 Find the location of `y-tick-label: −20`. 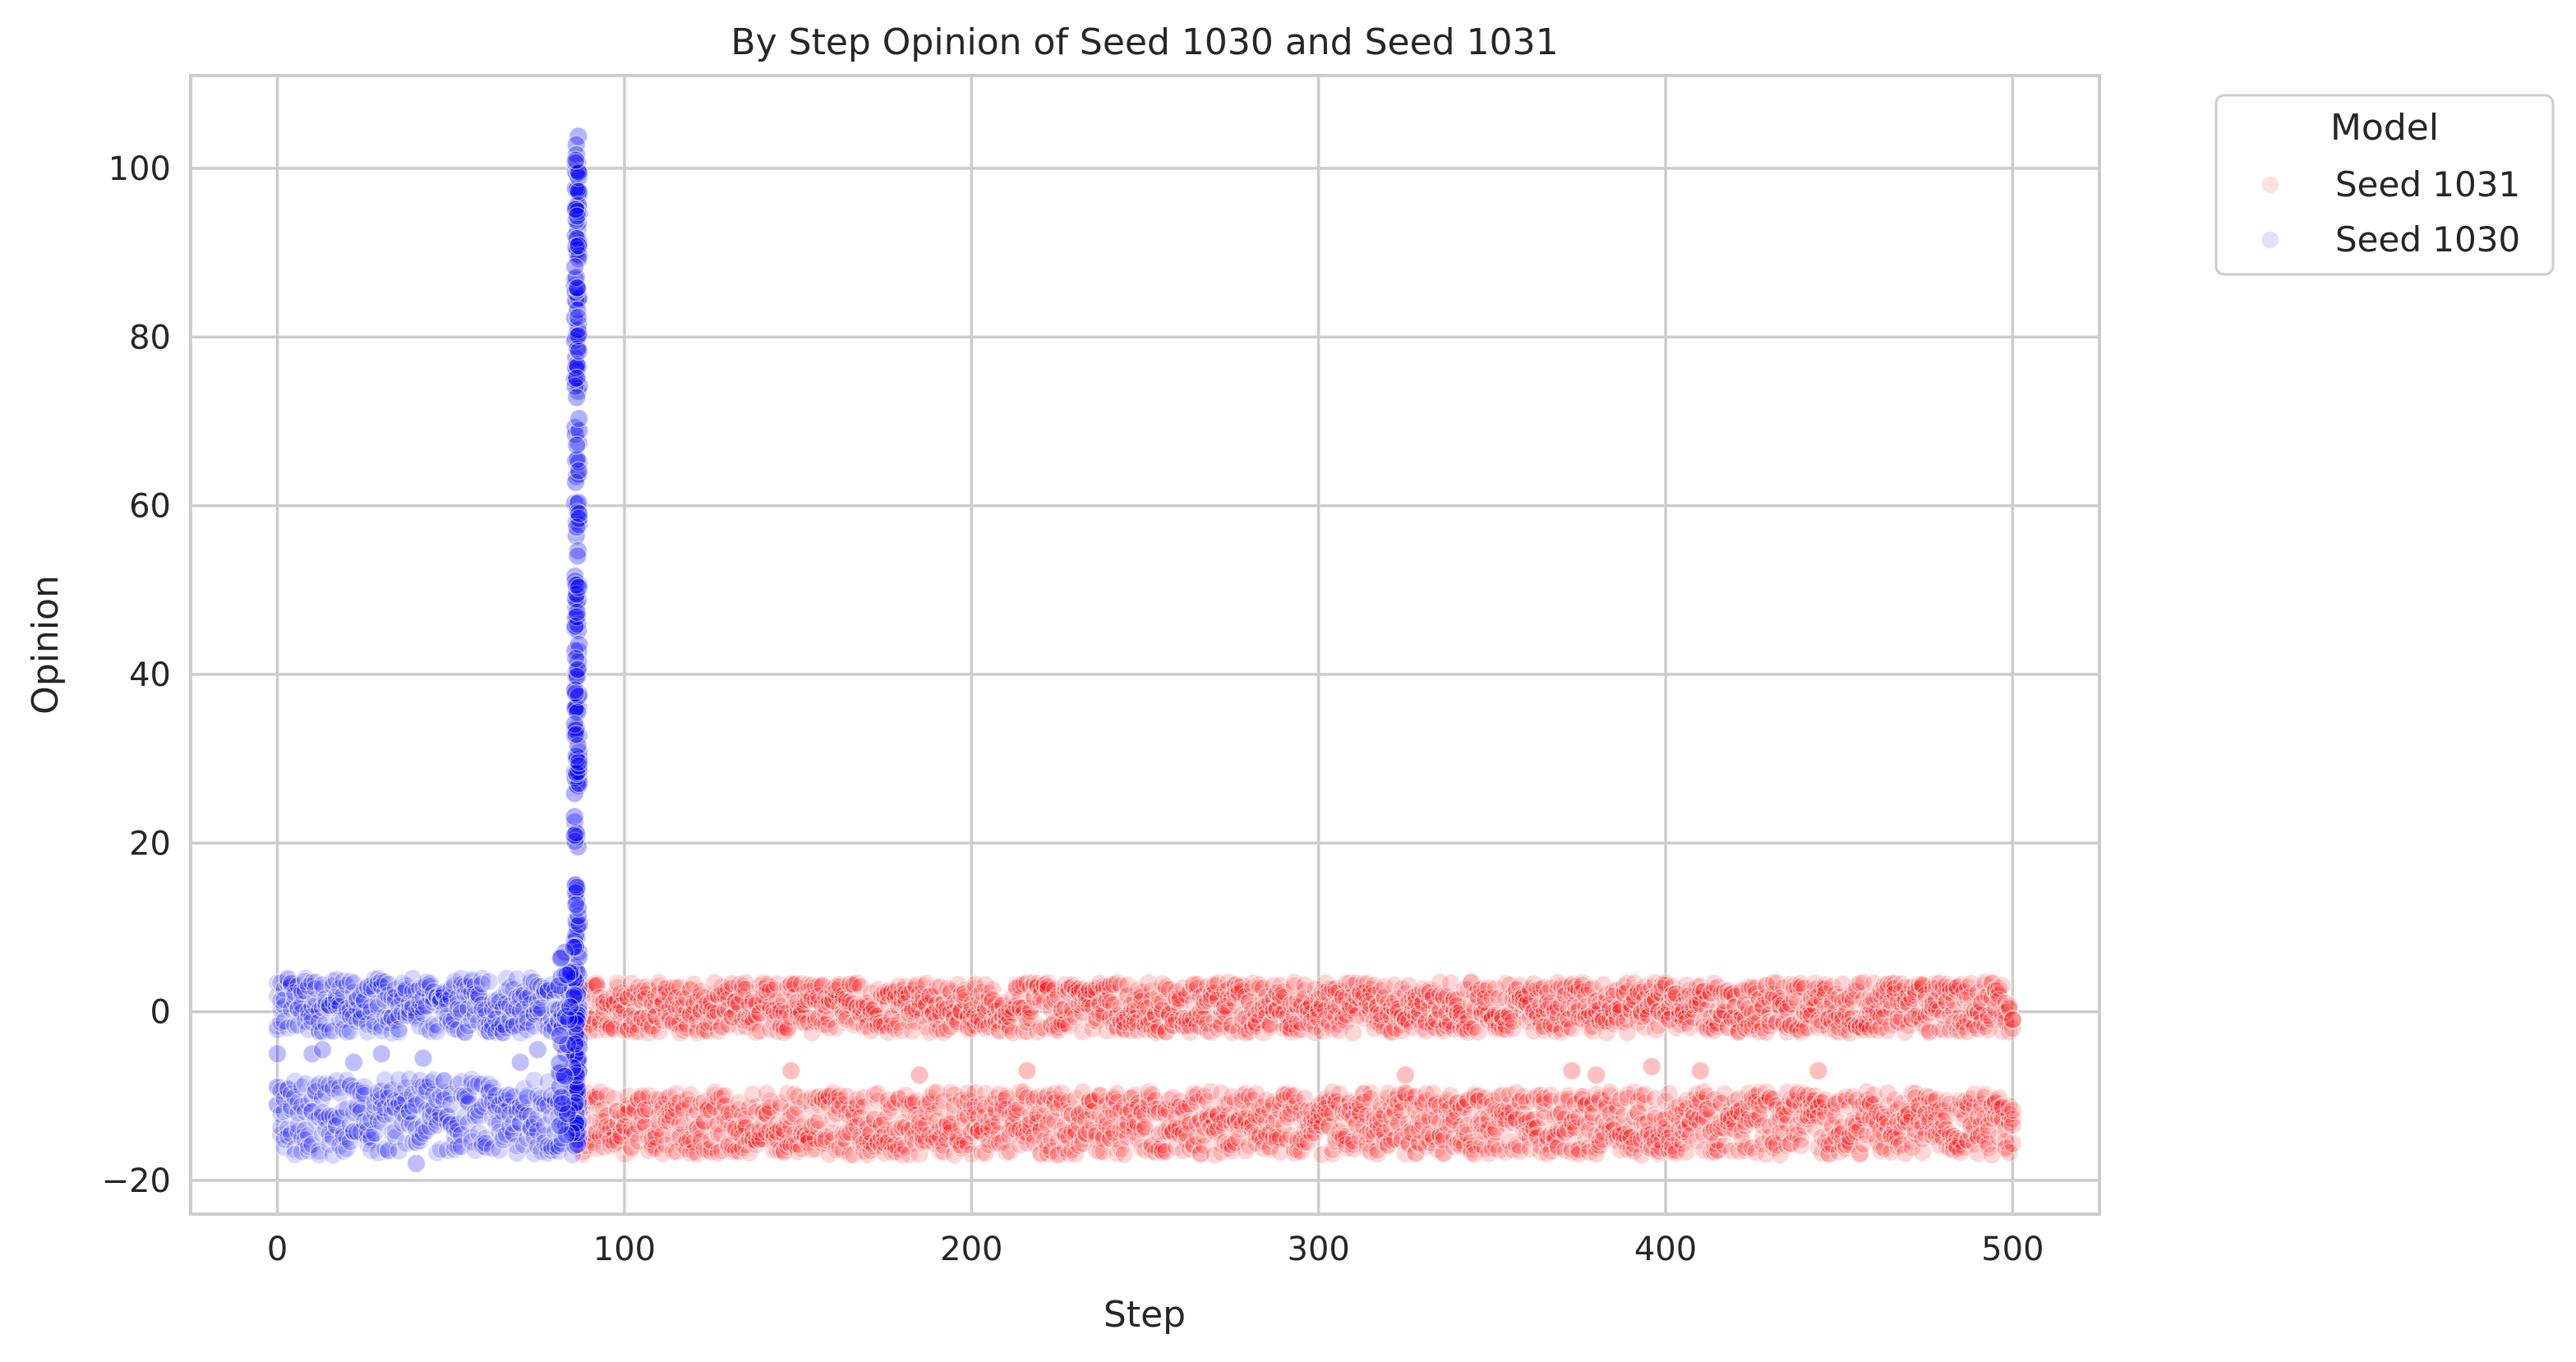

y-tick-label: −20 is located at coordinates (136, 1181).